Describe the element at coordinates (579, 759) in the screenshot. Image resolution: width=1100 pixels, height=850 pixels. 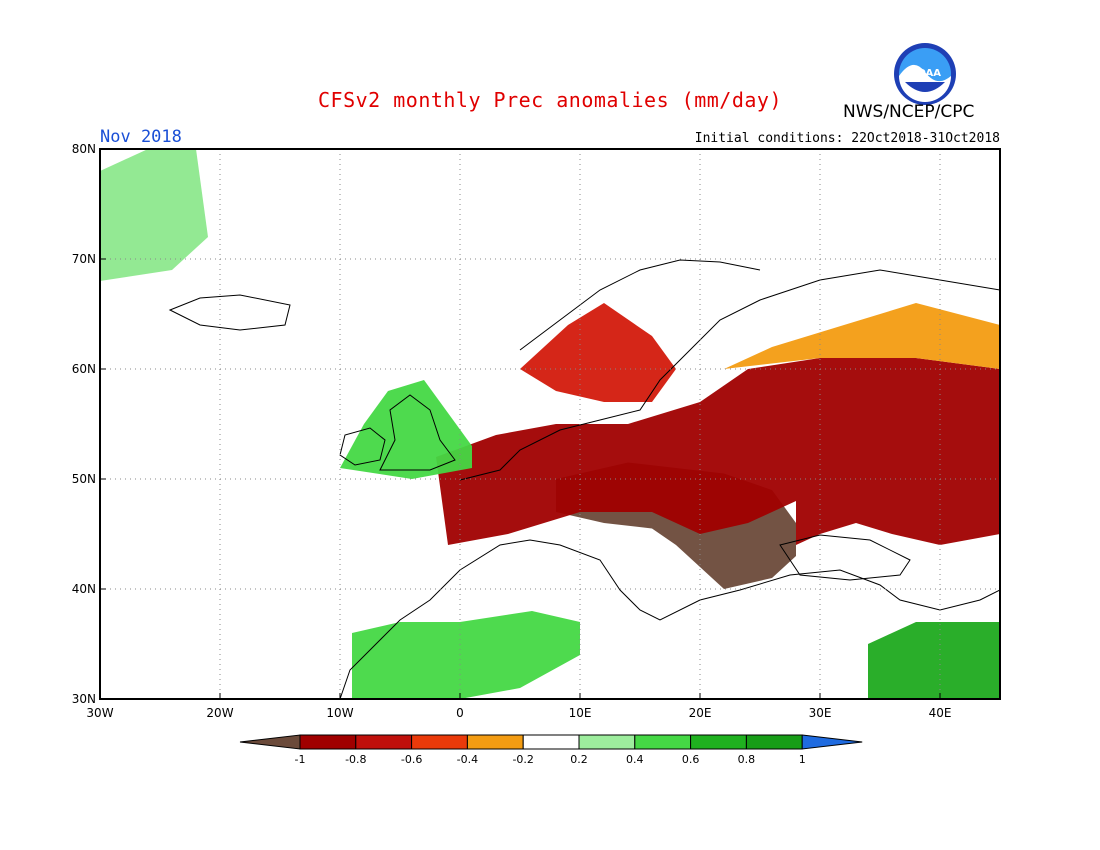
I see `colorbar-label: 0.2` at that location.